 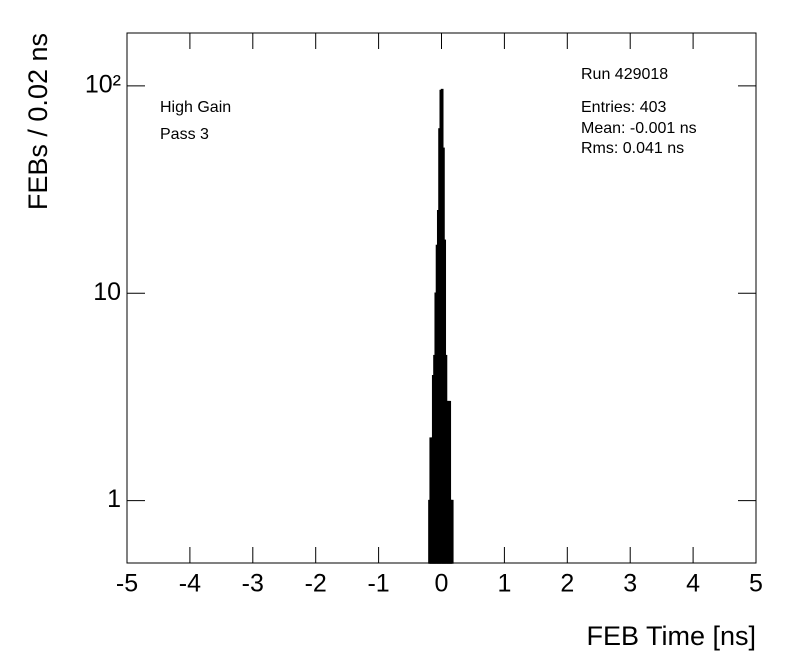 I want to click on annotation: High Gain, so click(x=195, y=107).